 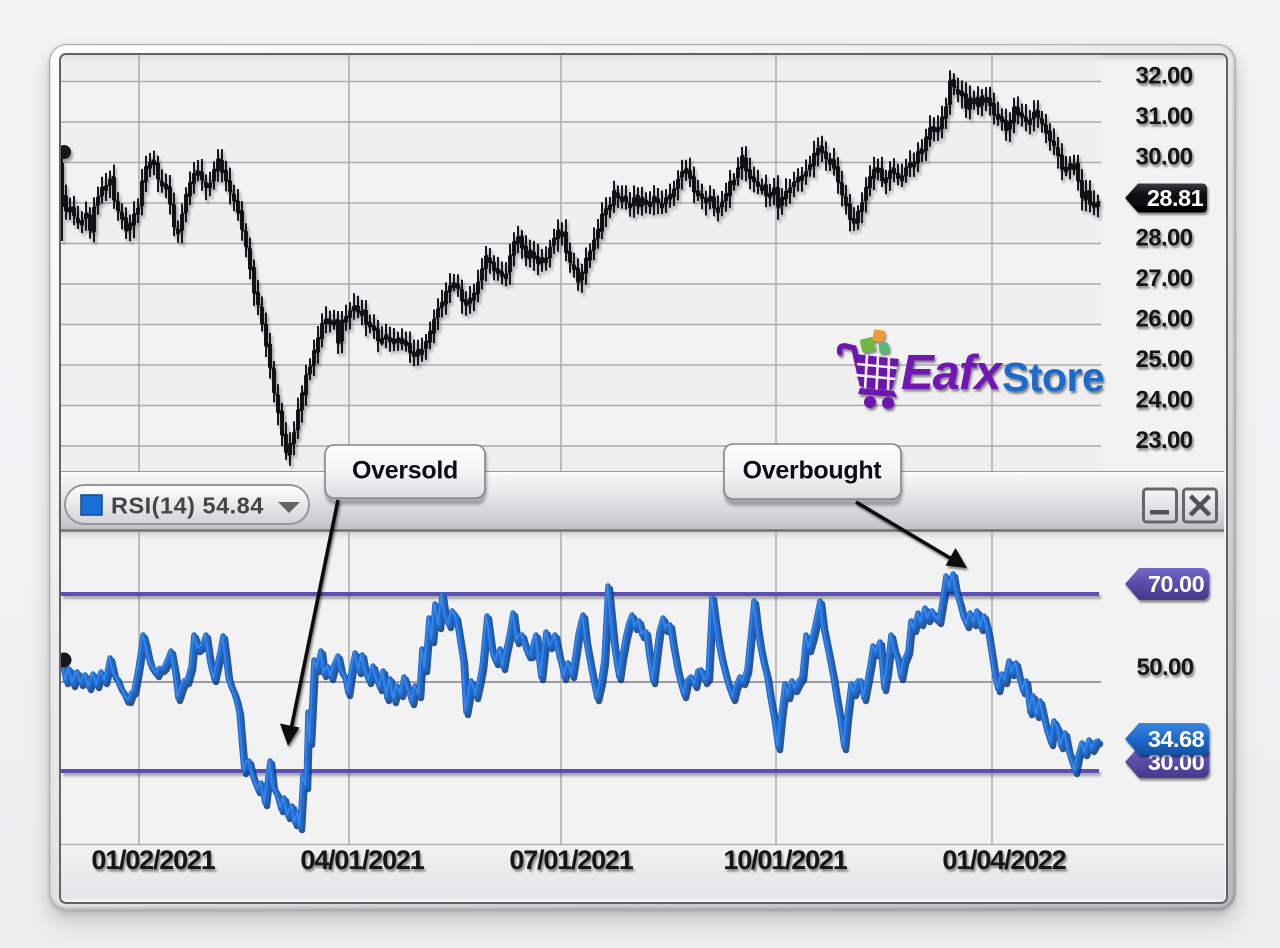 I want to click on svg-text: 27.00, so click(x=1163, y=278).